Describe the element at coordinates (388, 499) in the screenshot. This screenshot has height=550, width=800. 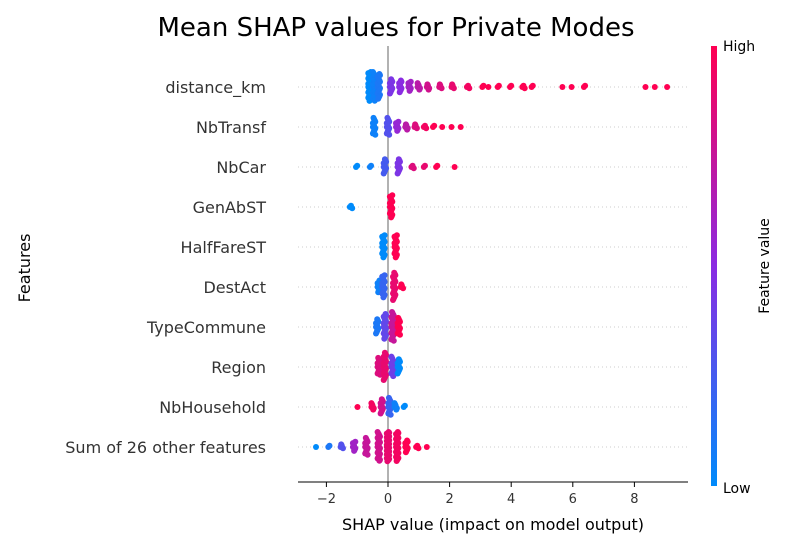
I see `x-tick-label: 0` at that location.